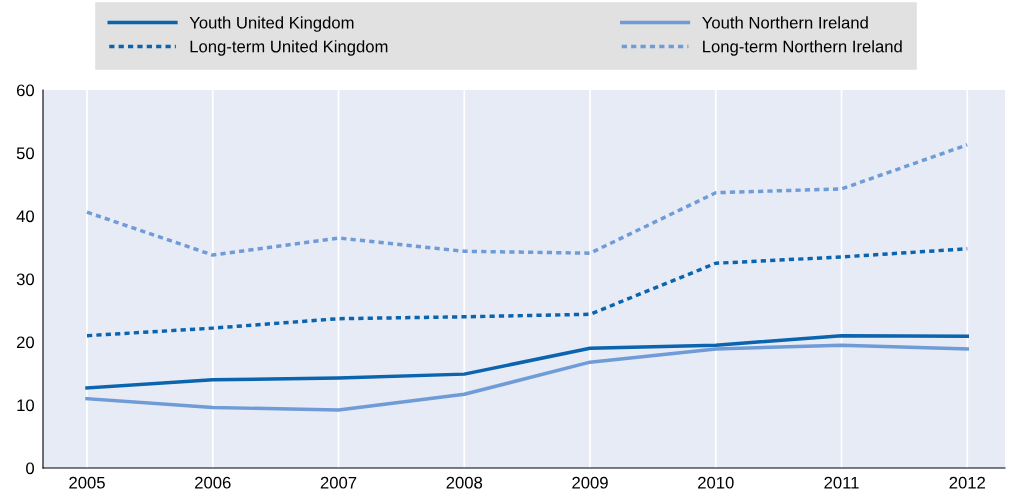  Describe the element at coordinates (30, 468) in the screenshot. I see `y-tick-label: 0` at that location.